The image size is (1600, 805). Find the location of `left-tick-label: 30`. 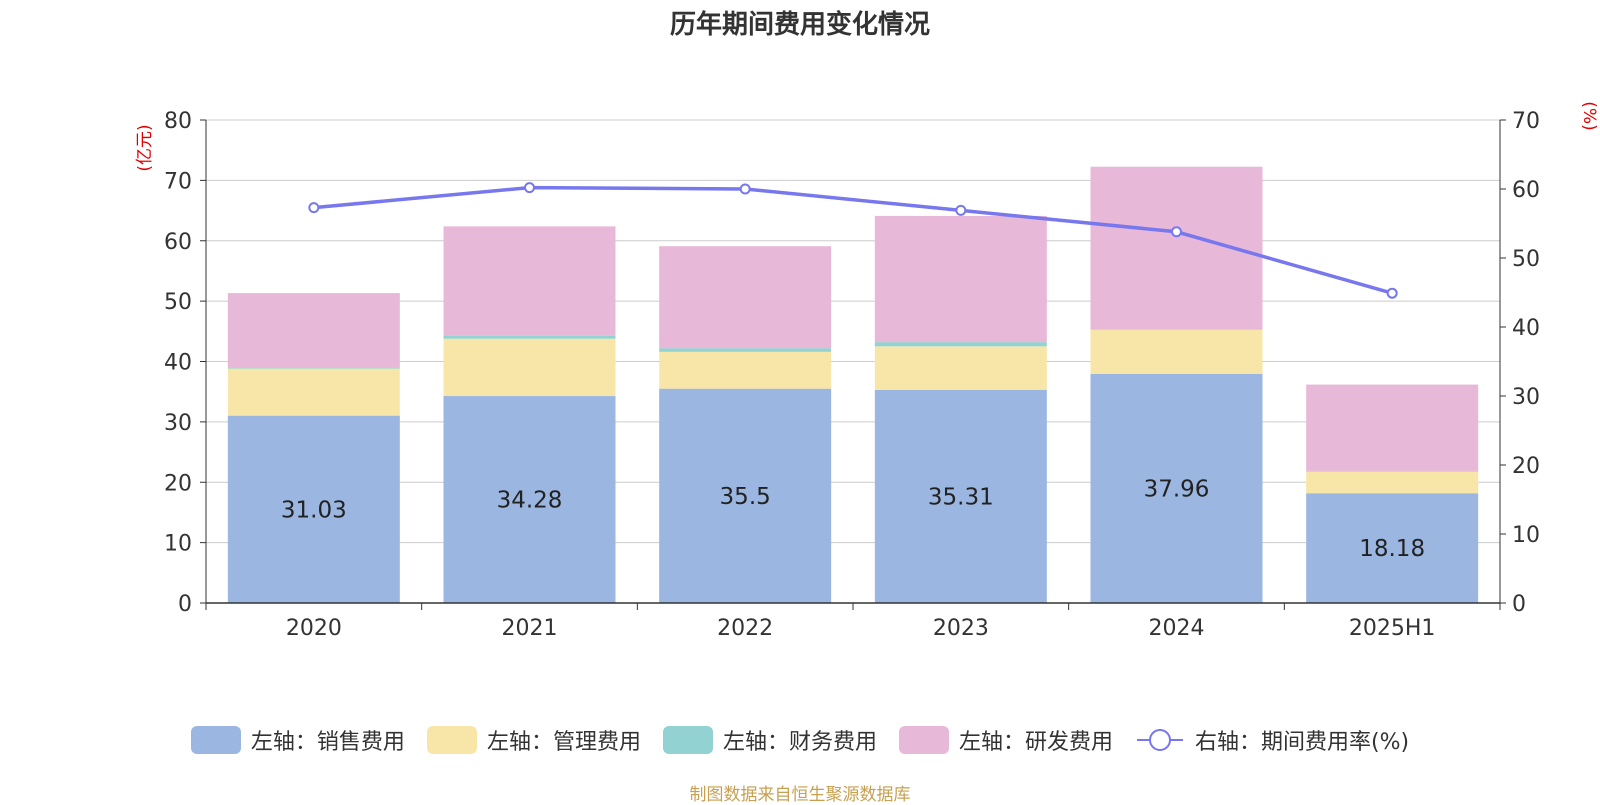

left-tick-label: 30 is located at coordinates (178, 423).